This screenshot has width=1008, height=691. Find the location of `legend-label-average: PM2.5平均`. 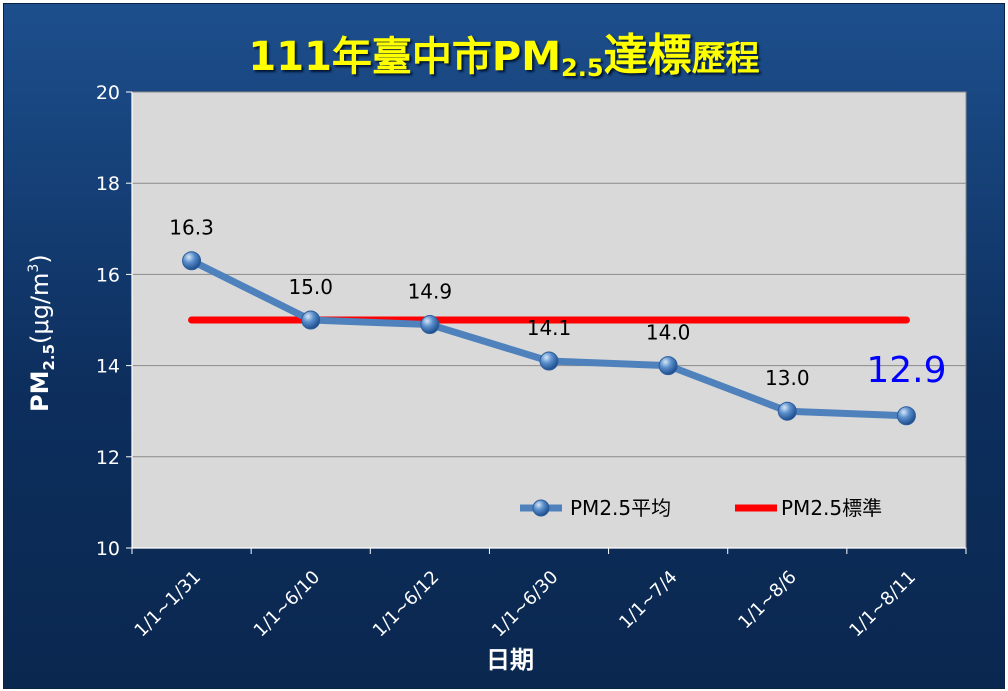

legend-label-average: PM2.5平均 is located at coordinates (620, 508).